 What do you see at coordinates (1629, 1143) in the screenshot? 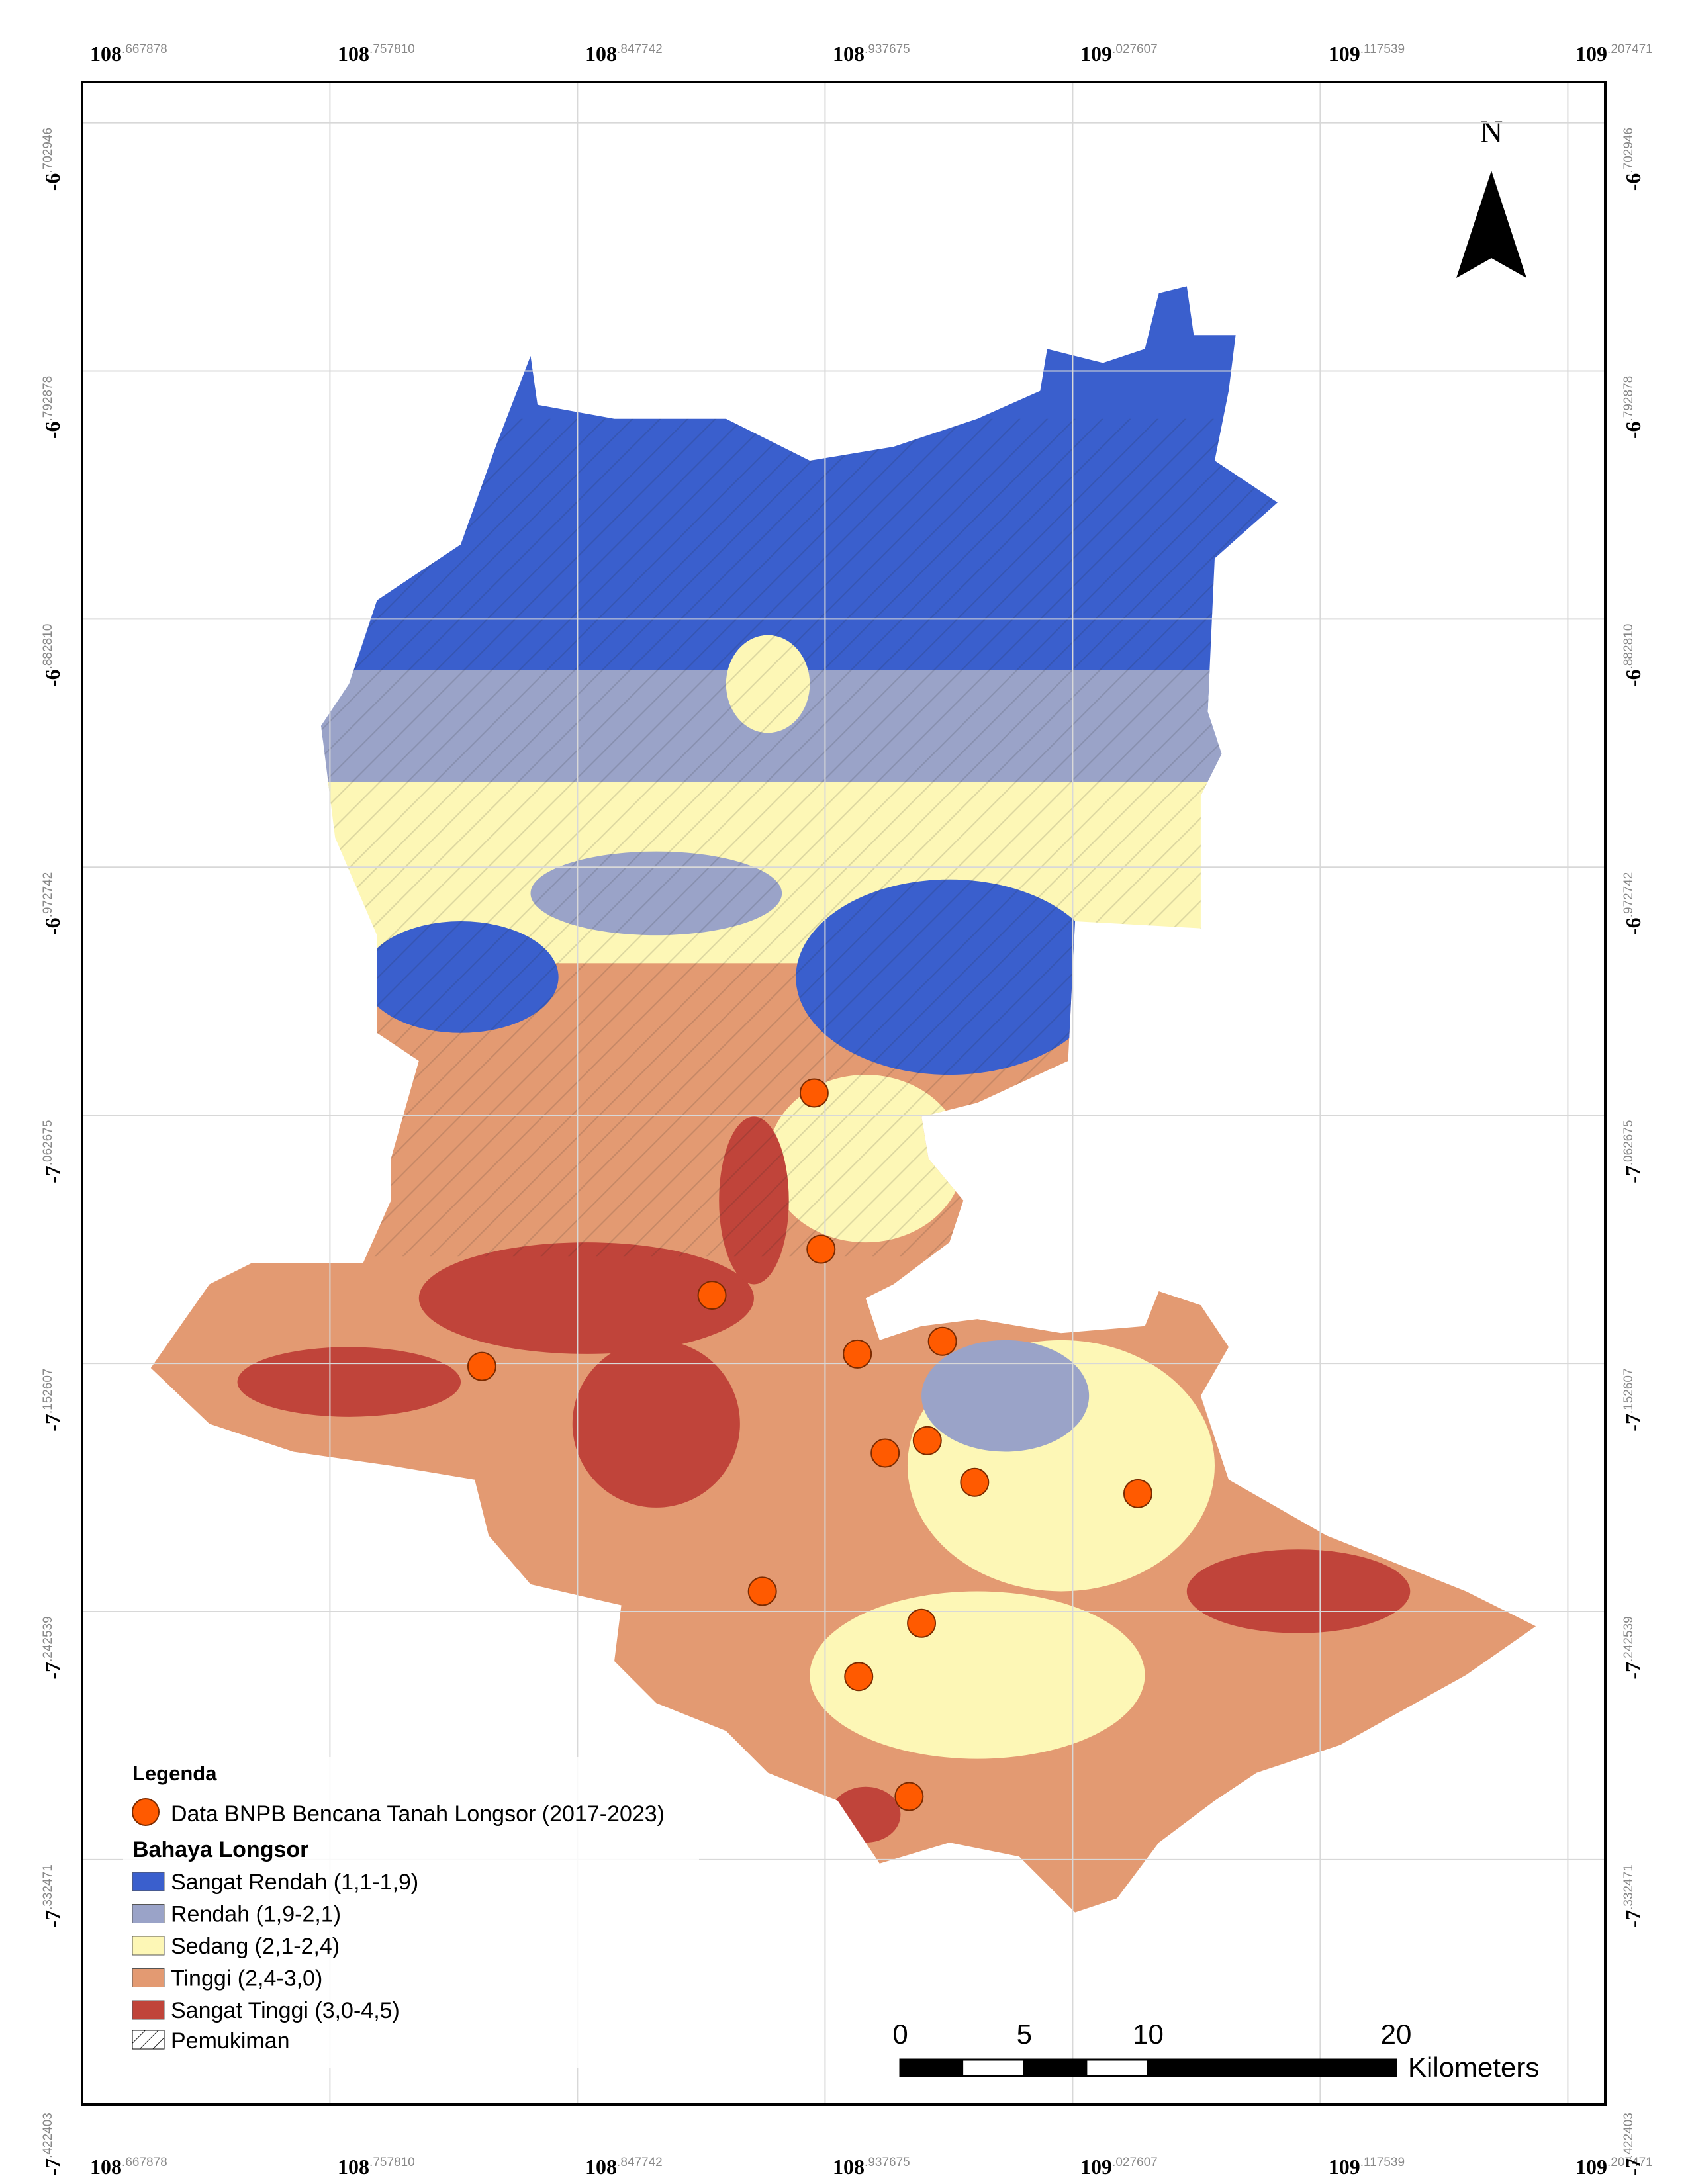
I see `coord-minor: .062675` at bounding box center [1629, 1143].